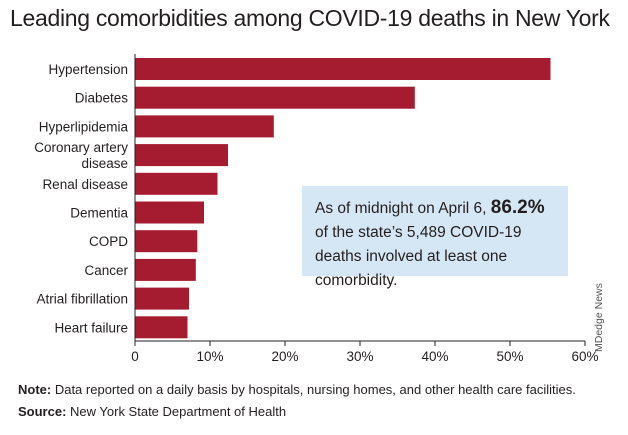  What do you see at coordinates (434, 356) in the screenshot?
I see `x-tick-label: 40%` at bounding box center [434, 356].